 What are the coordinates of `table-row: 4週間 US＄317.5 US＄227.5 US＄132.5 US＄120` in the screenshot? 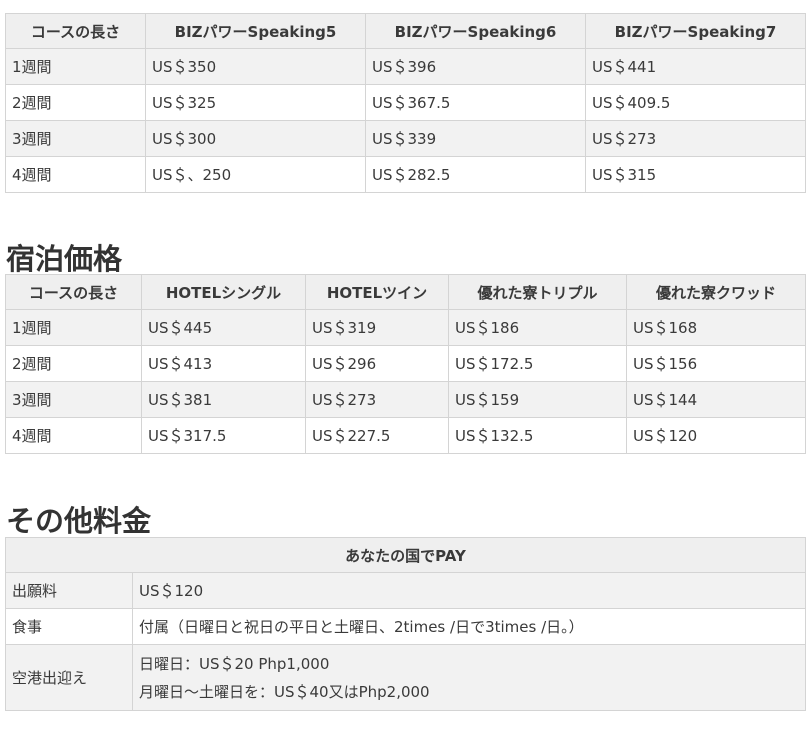 It's located at (405, 435).